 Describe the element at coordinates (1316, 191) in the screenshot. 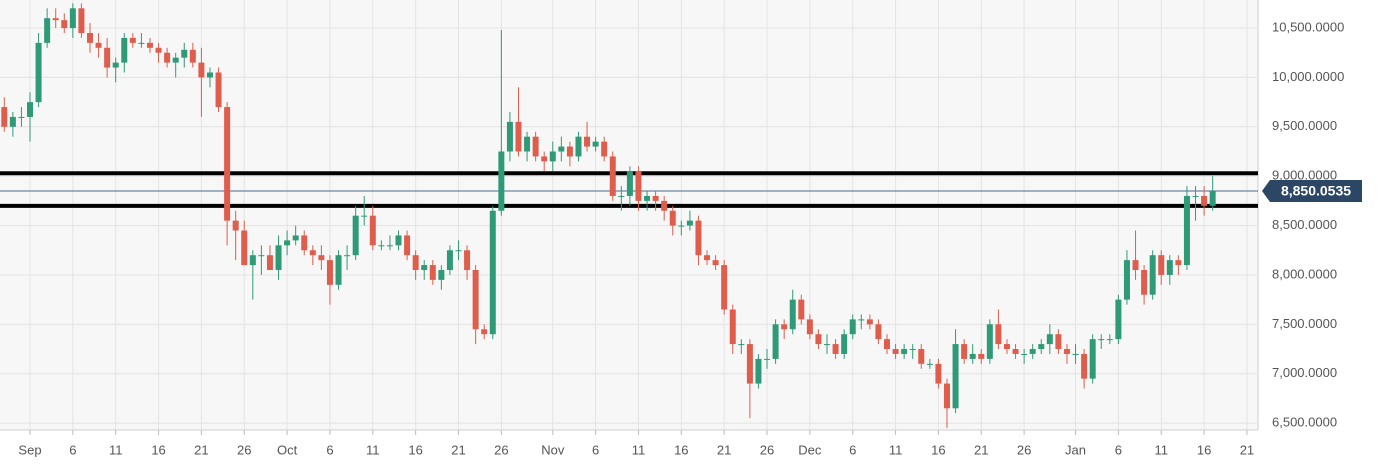

I see `last-price-label: 8,850.0535` at that location.